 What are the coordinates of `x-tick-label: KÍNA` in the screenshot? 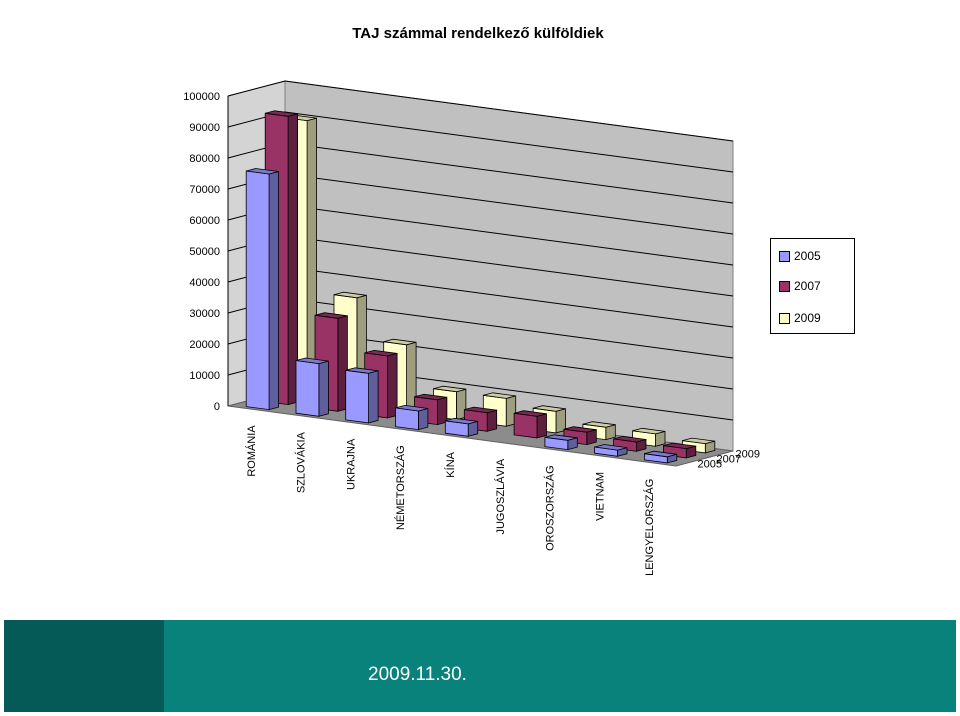 It's located at (450, 464).